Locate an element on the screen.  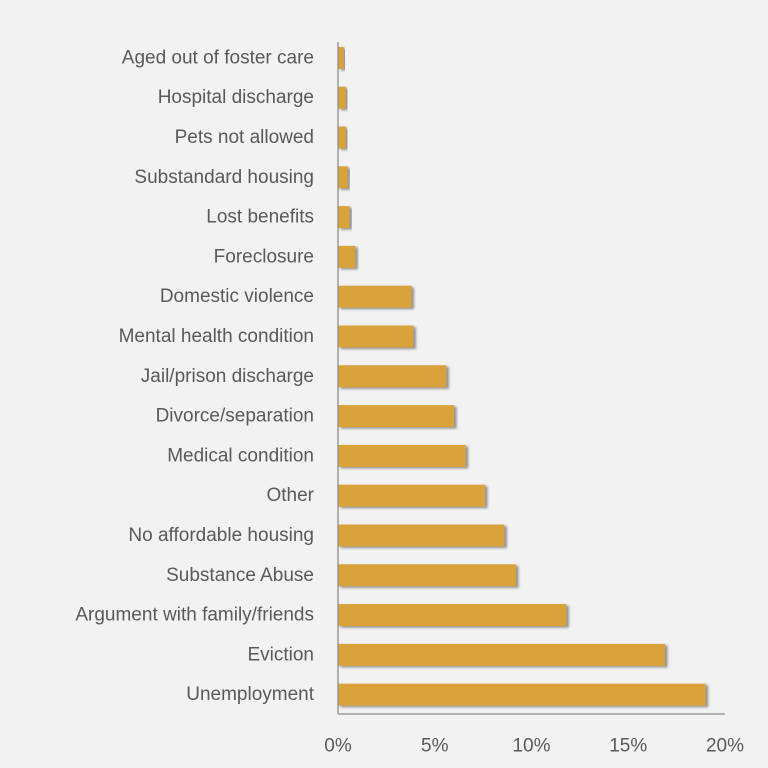
category-label: Pets not allowed is located at coordinates (244, 137).